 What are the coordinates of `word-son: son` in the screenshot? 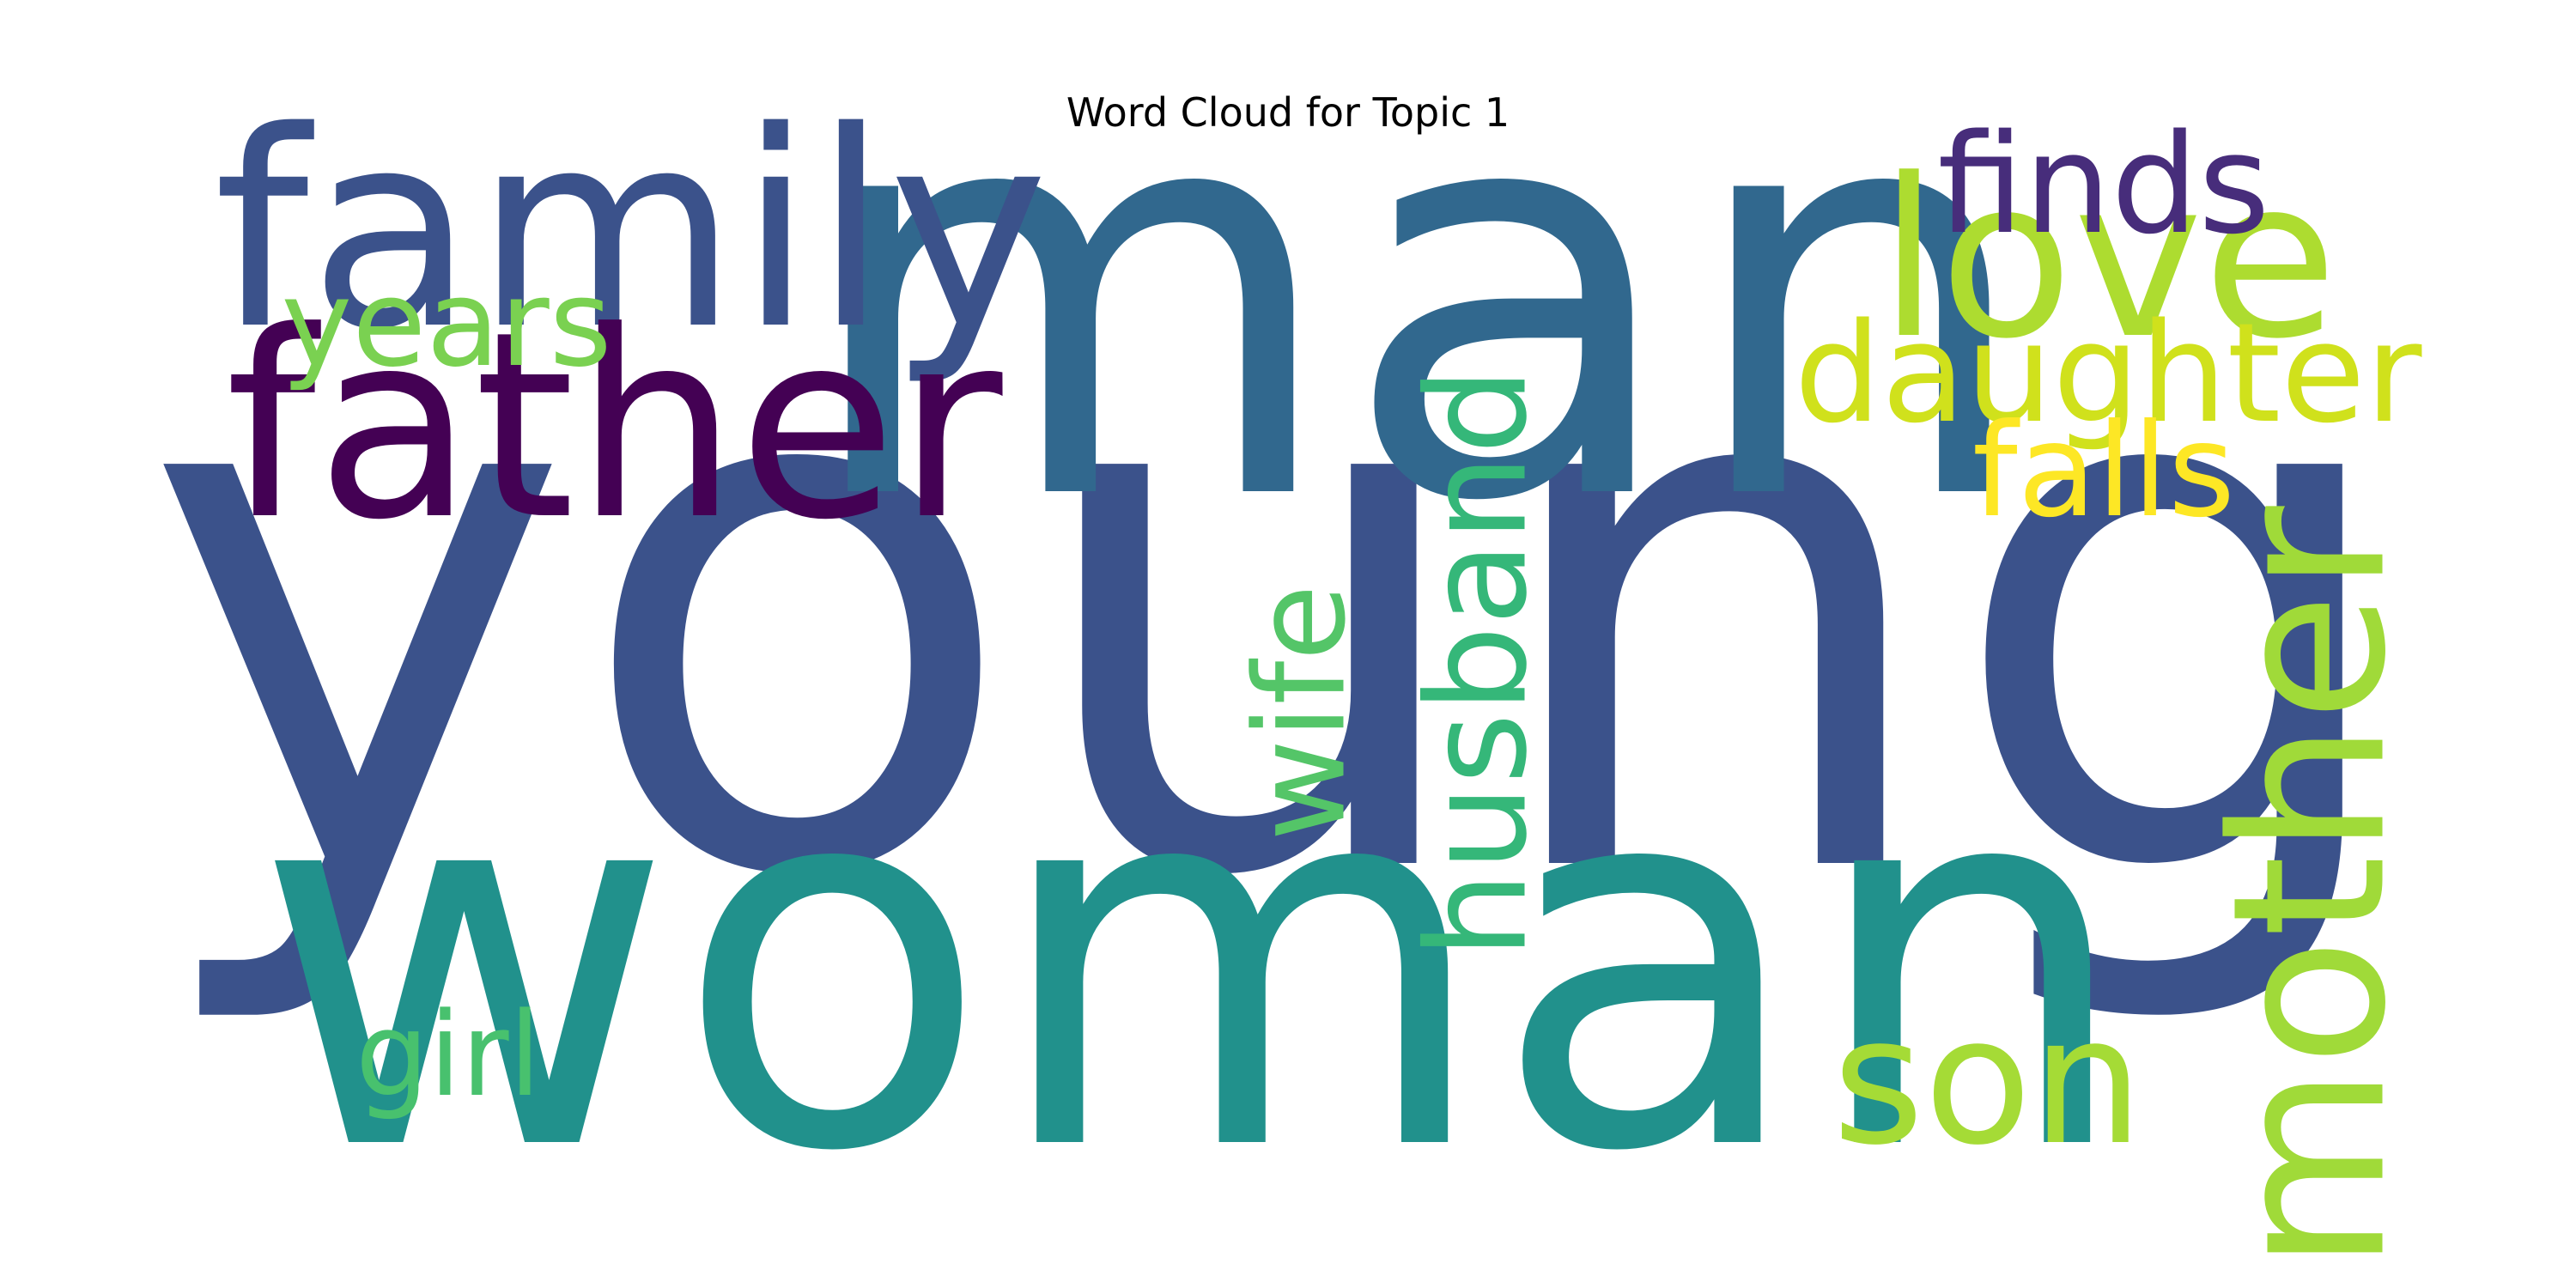 It's located at (1988, 1082).